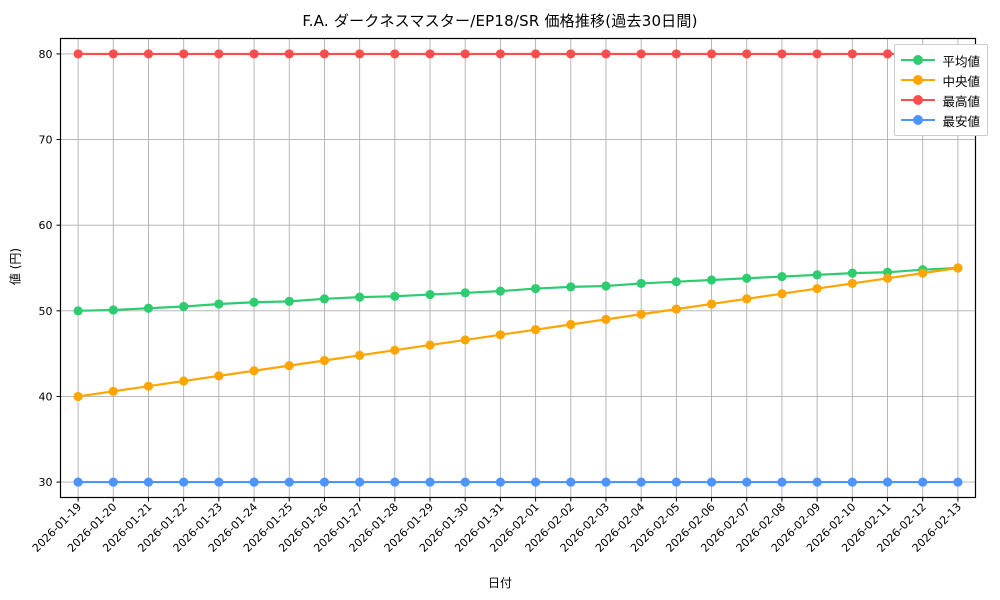 The height and width of the screenshot is (600, 1000). What do you see at coordinates (940, 100) in the screenshot?
I see `legend-item: 最高値` at bounding box center [940, 100].